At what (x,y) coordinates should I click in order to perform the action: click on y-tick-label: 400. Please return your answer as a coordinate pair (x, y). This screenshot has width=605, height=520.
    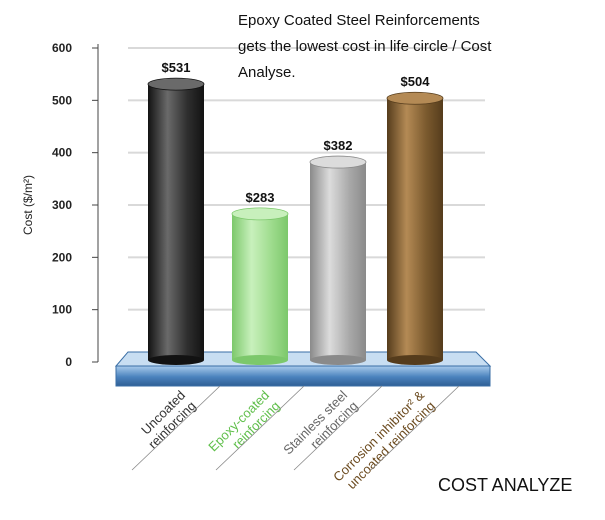
    Looking at the image, I should click on (62, 153).